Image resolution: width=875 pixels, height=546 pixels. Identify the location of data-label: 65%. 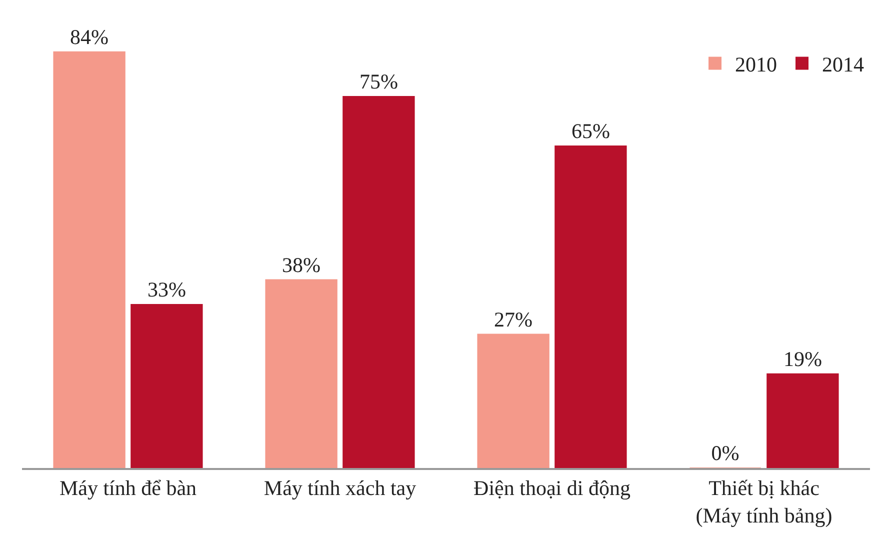
(590, 131).